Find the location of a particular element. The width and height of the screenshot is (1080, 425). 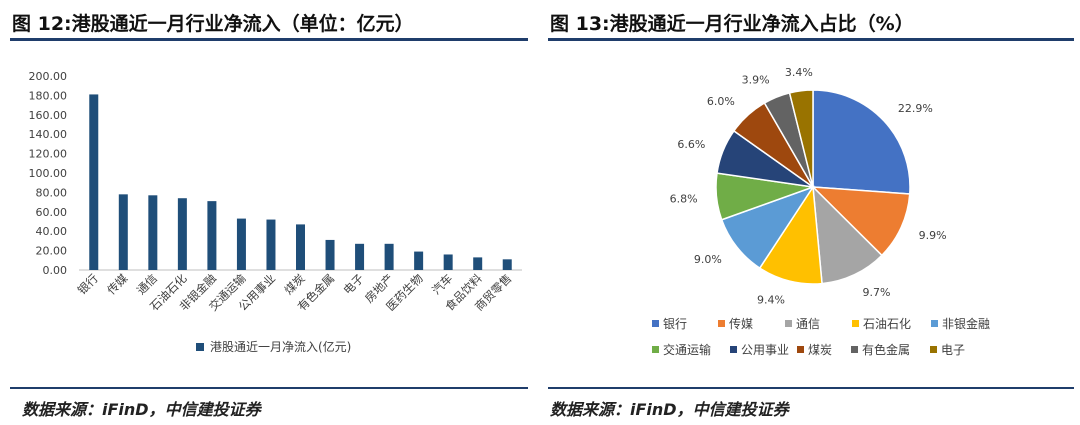

pie-data-label: 9.4% is located at coordinates (771, 300).